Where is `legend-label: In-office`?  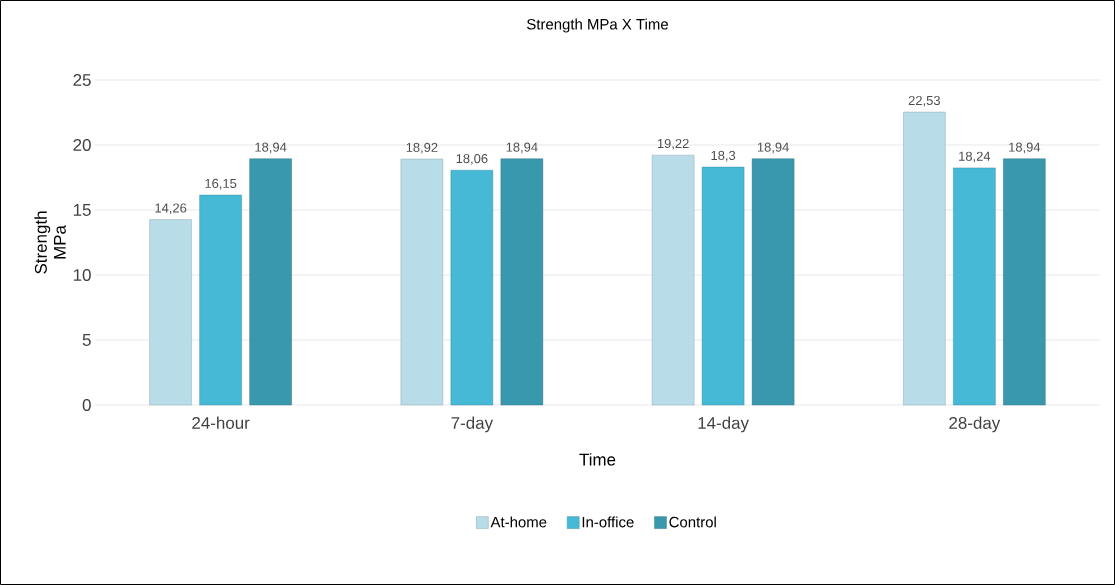 legend-label: In-office is located at coordinates (608, 522).